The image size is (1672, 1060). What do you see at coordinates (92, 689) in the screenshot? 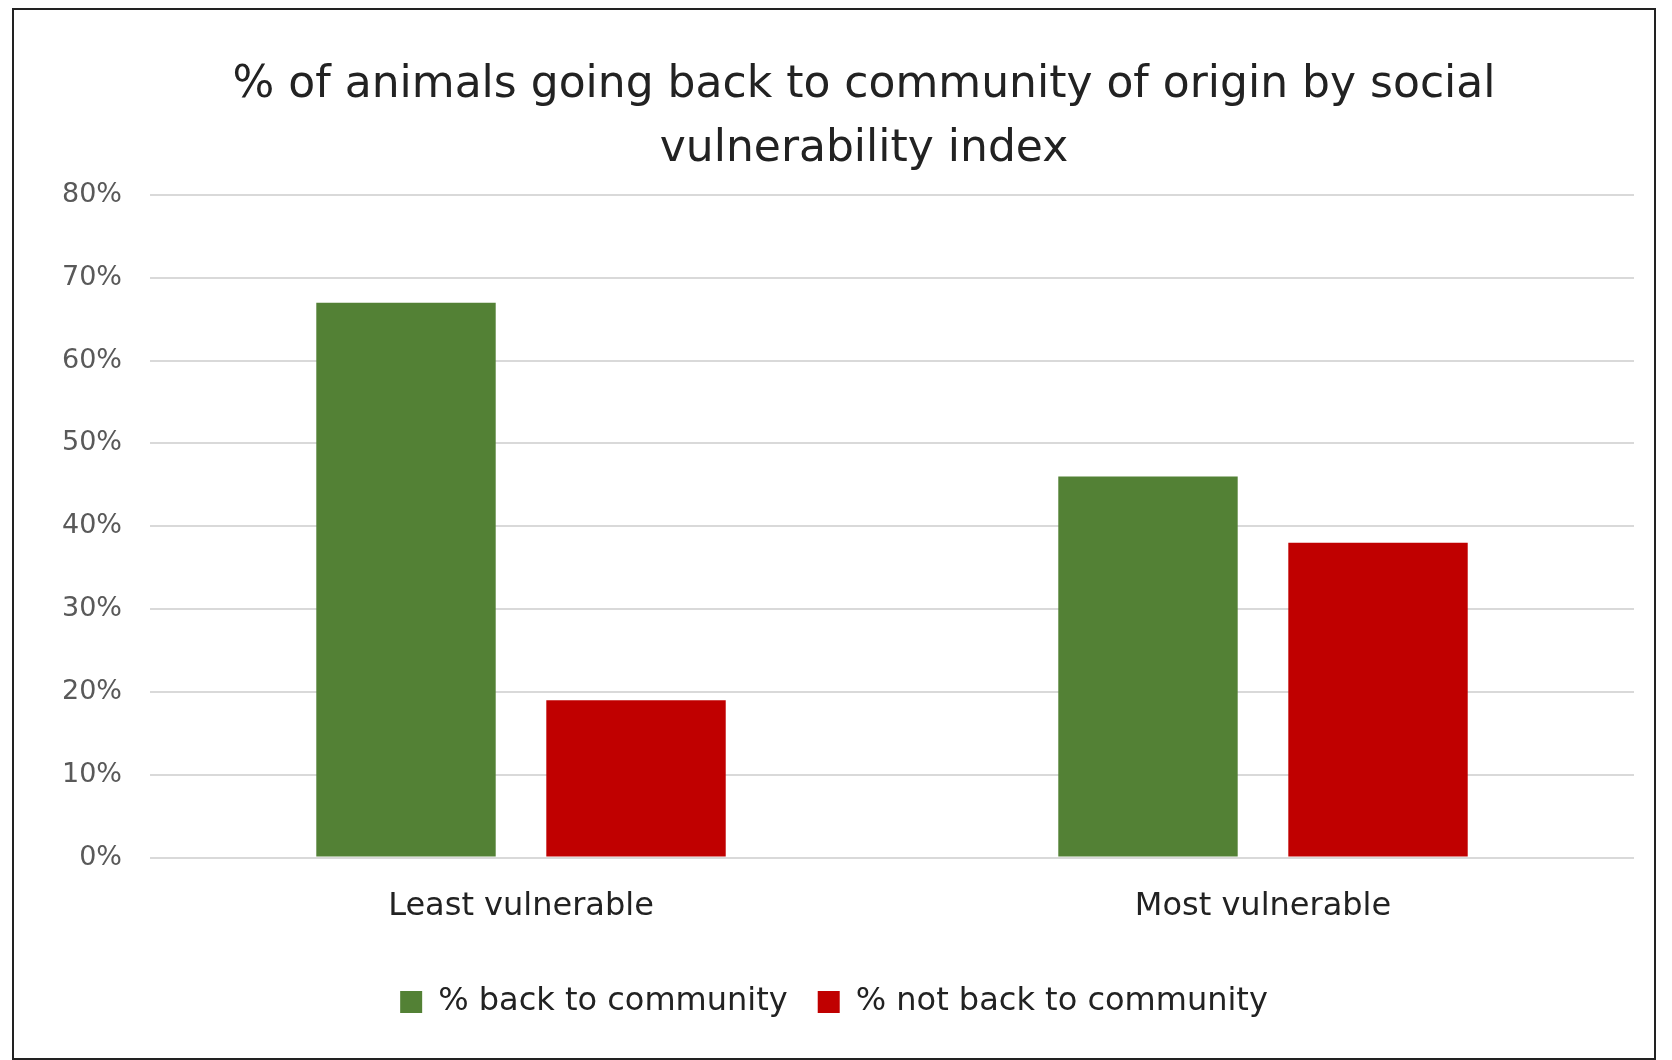
I see `y-tick-label: 20%` at bounding box center [92, 689].